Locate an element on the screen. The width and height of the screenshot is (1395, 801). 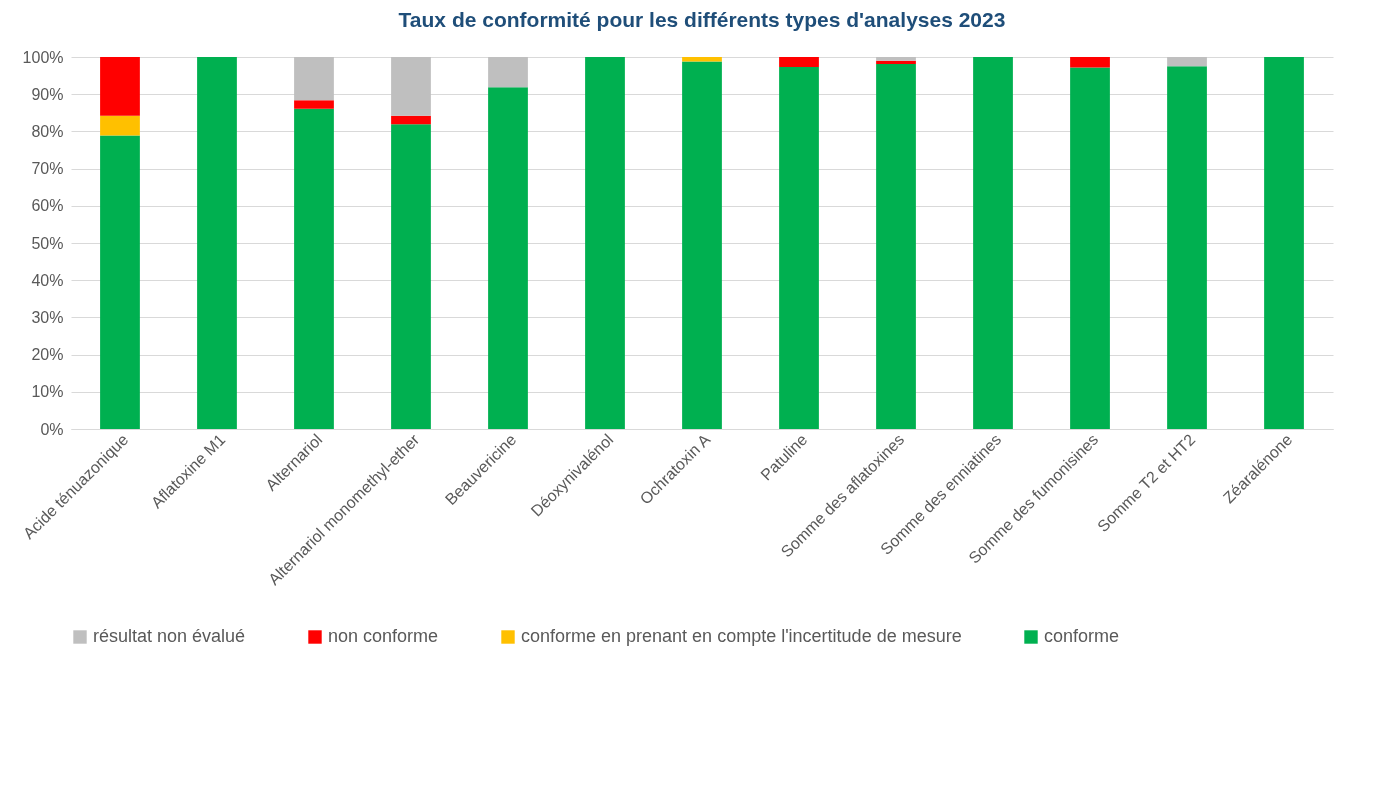
y-tick-label: 0% is located at coordinates (52, 429).